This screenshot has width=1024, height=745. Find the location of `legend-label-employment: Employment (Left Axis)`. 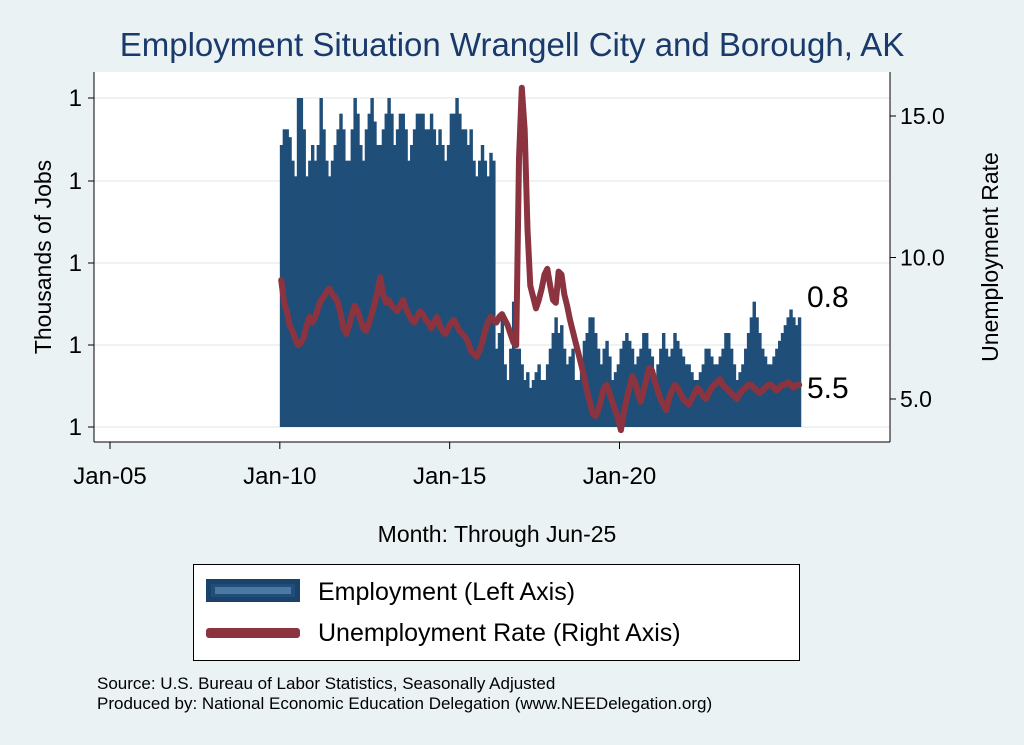

legend-label-employment: Employment (Left Axis) is located at coordinates (447, 592).